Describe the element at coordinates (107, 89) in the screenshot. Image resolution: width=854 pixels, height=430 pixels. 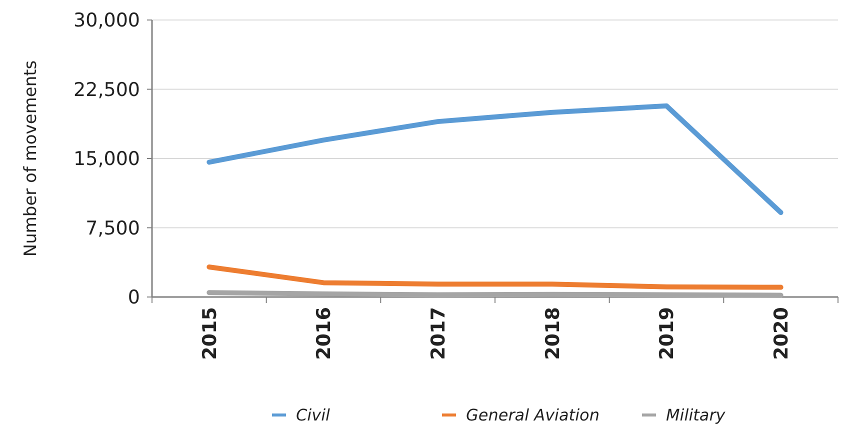
I see `y-tick-label: 22,500` at that location.